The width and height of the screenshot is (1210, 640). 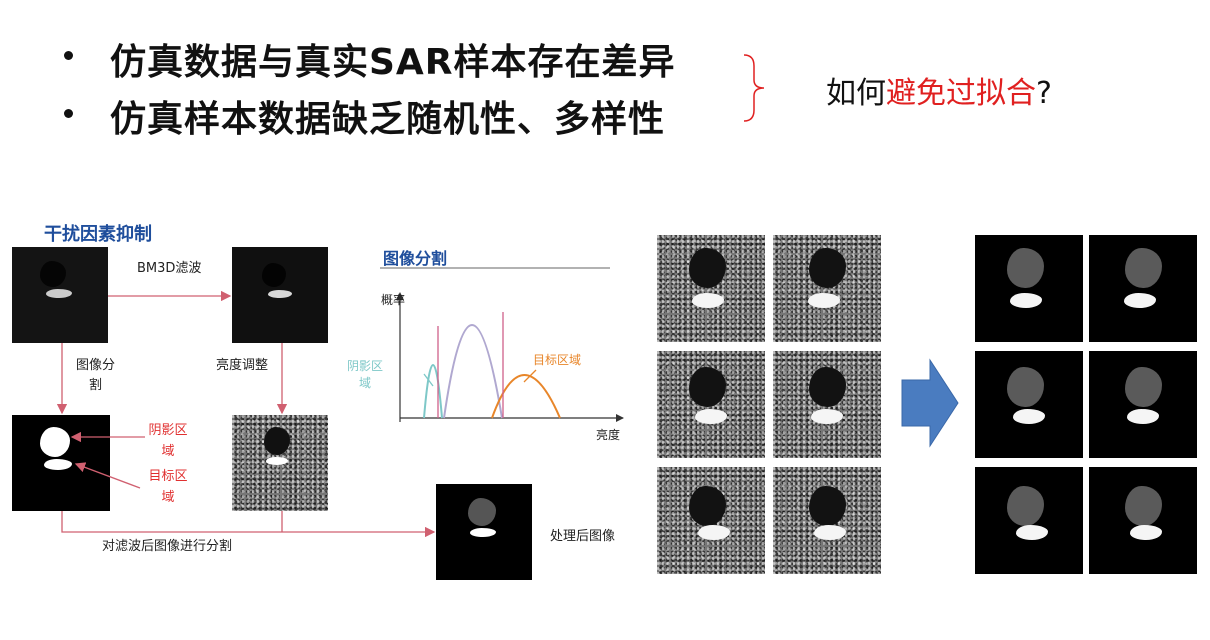 I want to click on overfitting-question: 如何避免过拟合?, so click(x=939, y=90).